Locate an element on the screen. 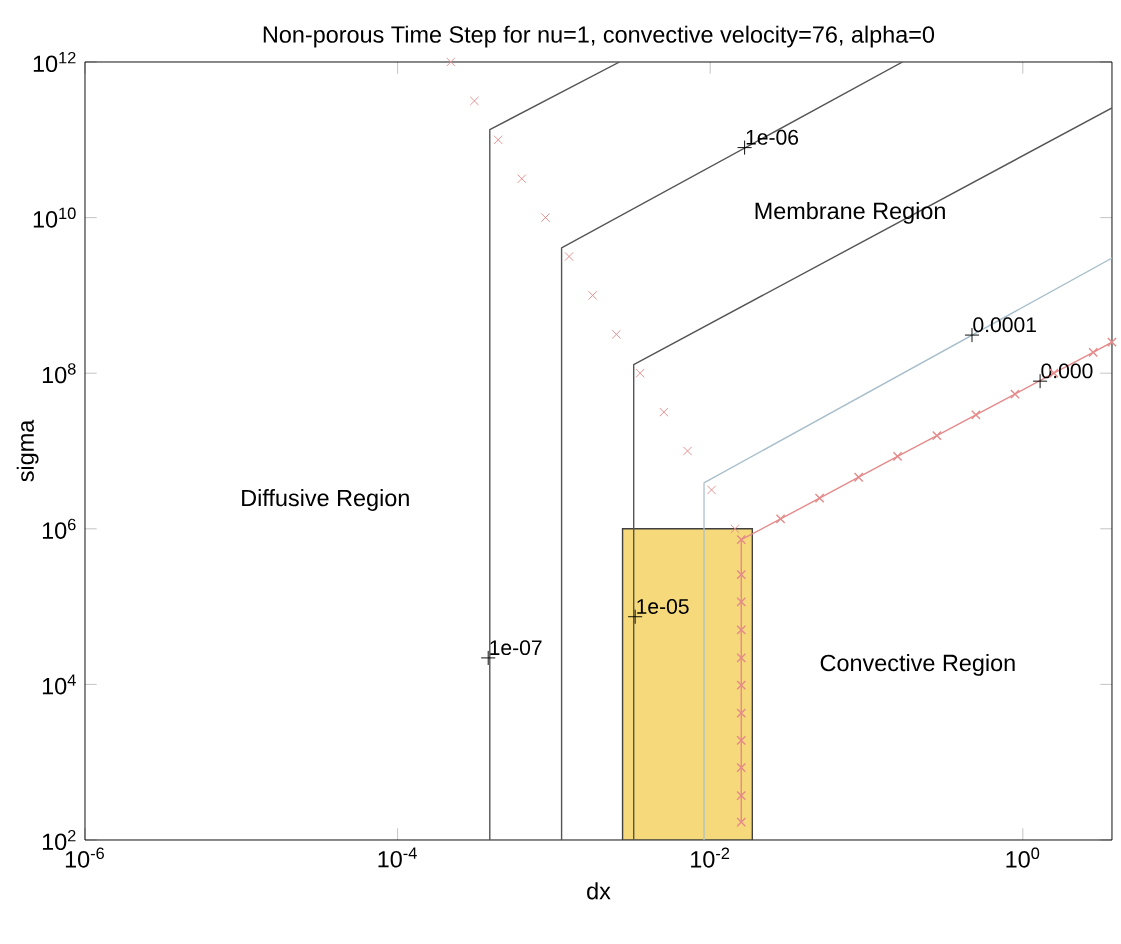 The width and height of the screenshot is (1121, 944). annotation: Convective Region is located at coordinates (917, 665).